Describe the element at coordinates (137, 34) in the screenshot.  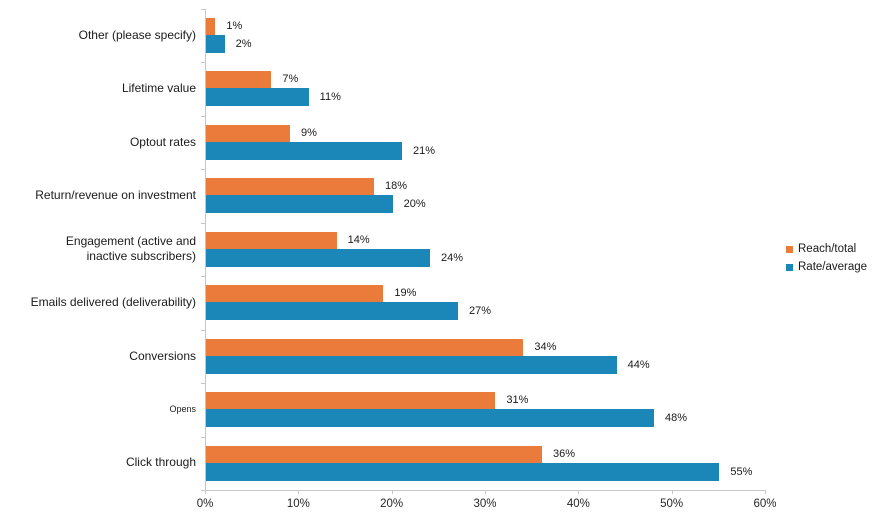
I see `category-label: Other (please specify)` at that location.